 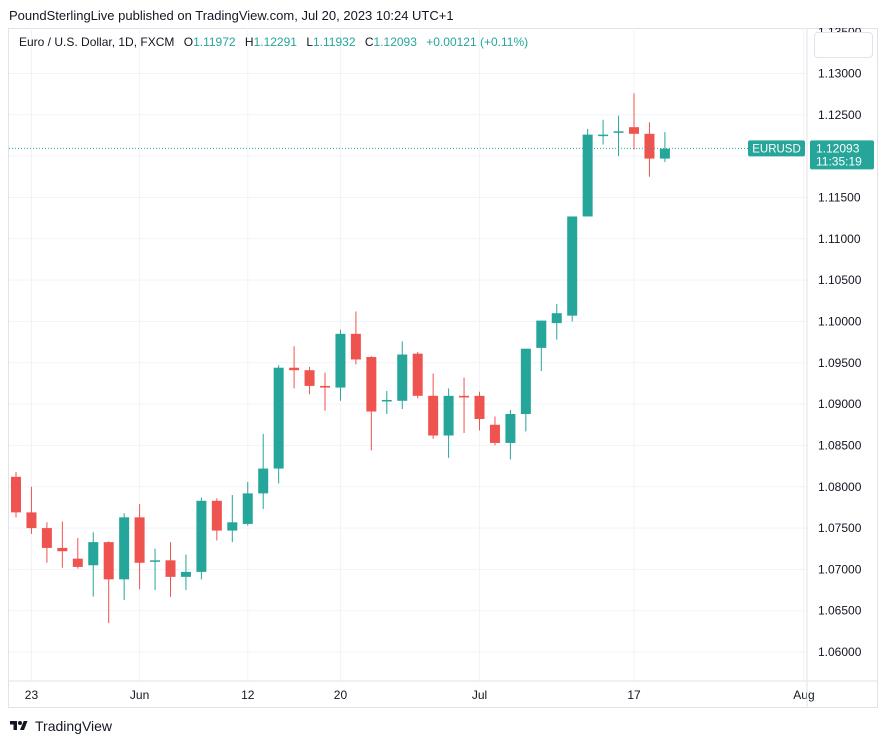 I want to click on y-tick-label: 1.10500, so click(x=840, y=280).